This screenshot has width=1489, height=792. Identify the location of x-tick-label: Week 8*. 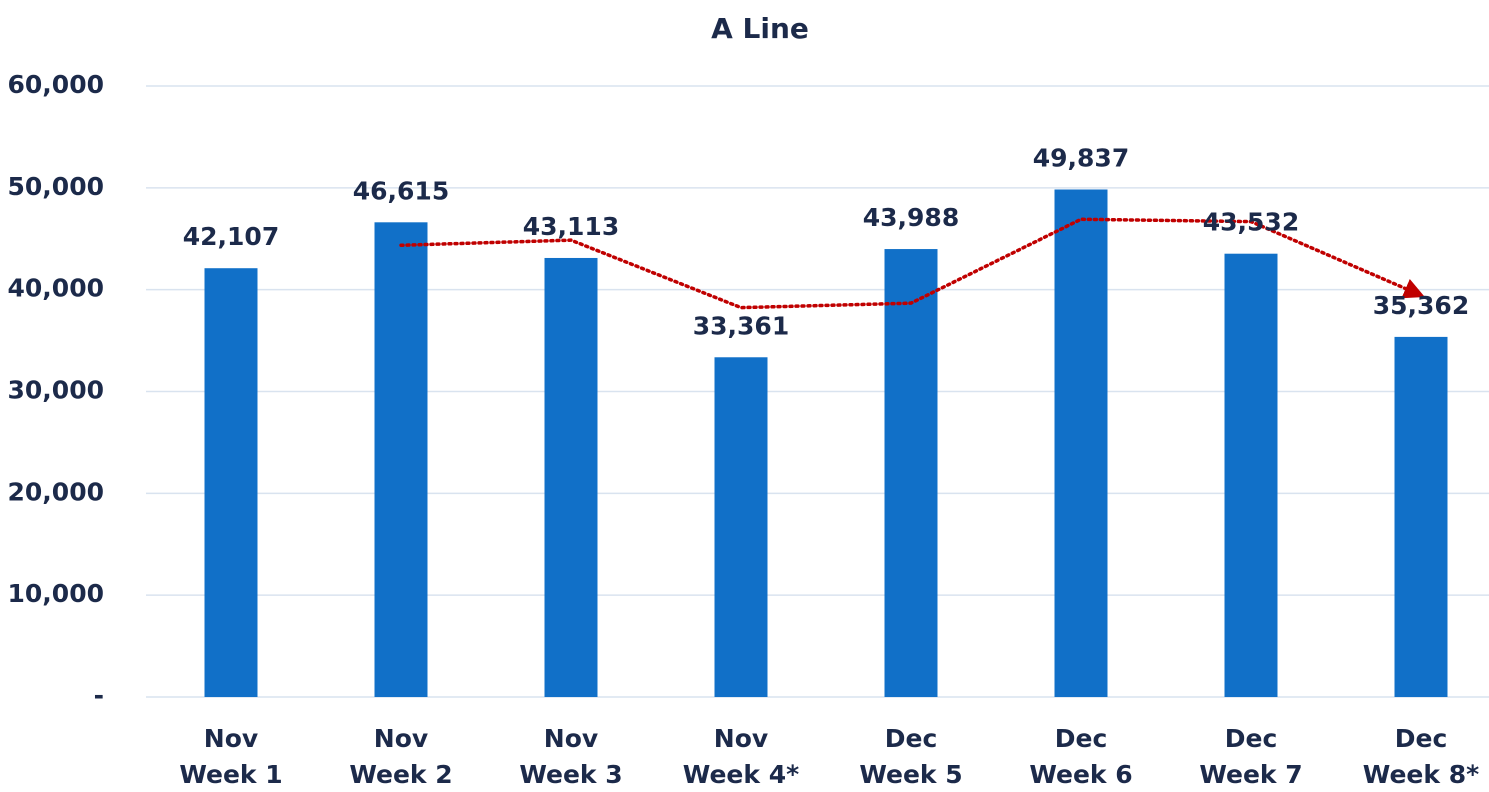
(1421, 774).